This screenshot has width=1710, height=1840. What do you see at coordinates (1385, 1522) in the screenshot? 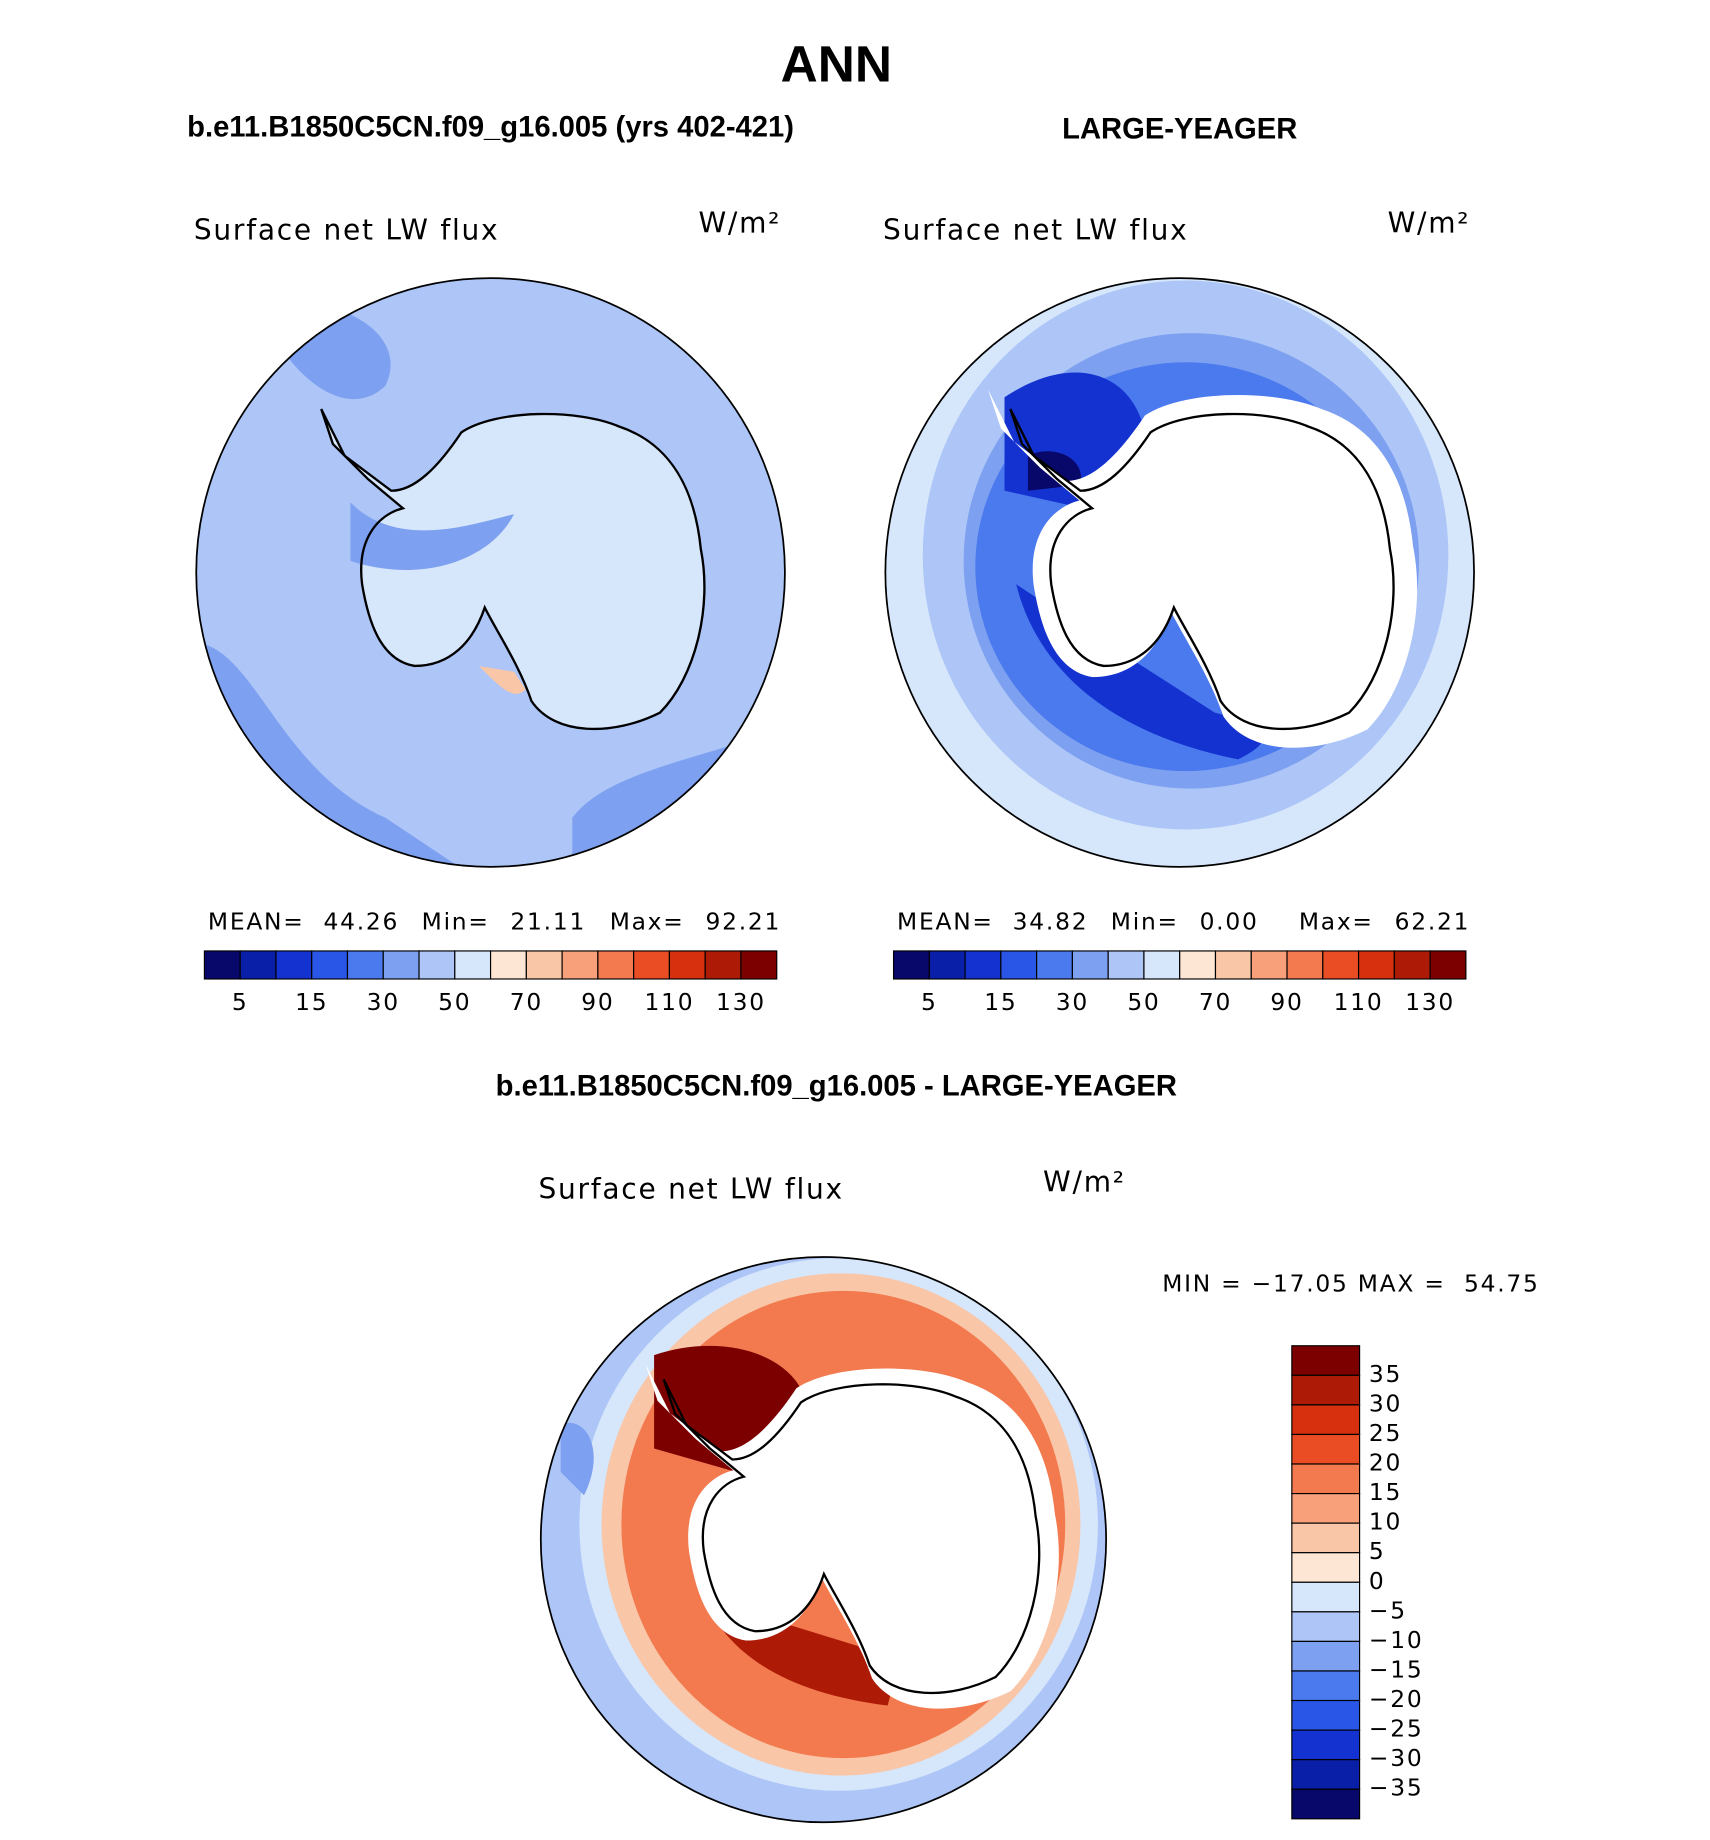
I see `colorbar-label: 10` at bounding box center [1385, 1522].